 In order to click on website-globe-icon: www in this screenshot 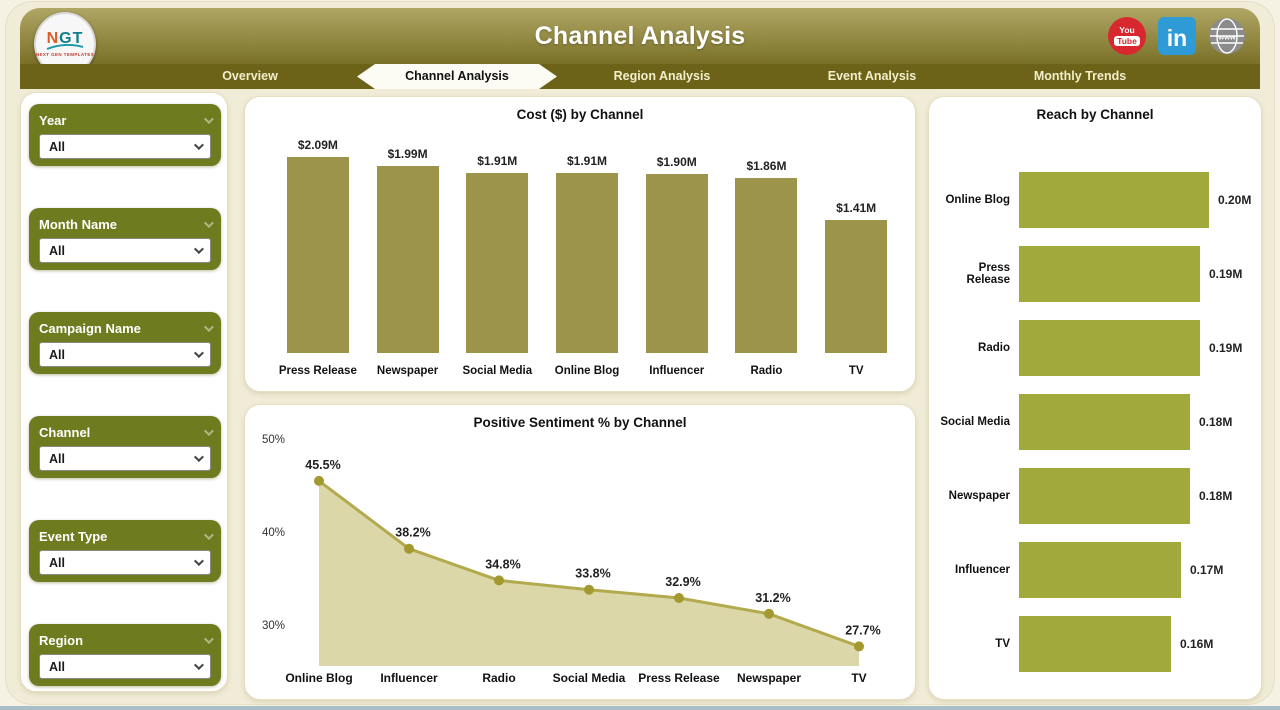, I will do `click(1227, 36)`.